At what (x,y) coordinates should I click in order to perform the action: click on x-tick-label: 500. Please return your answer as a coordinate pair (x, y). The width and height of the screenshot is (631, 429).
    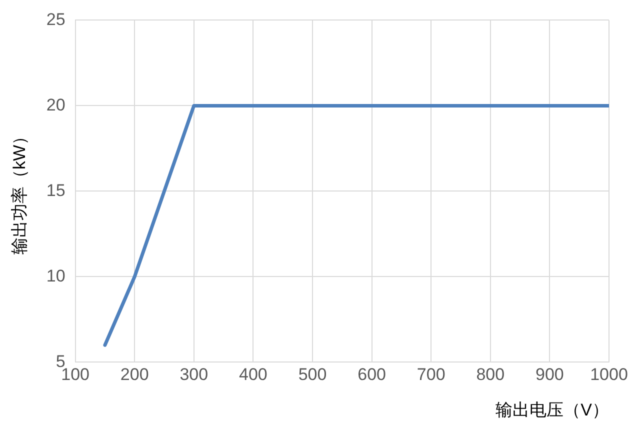
    Looking at the image, I should click on (312, 374).